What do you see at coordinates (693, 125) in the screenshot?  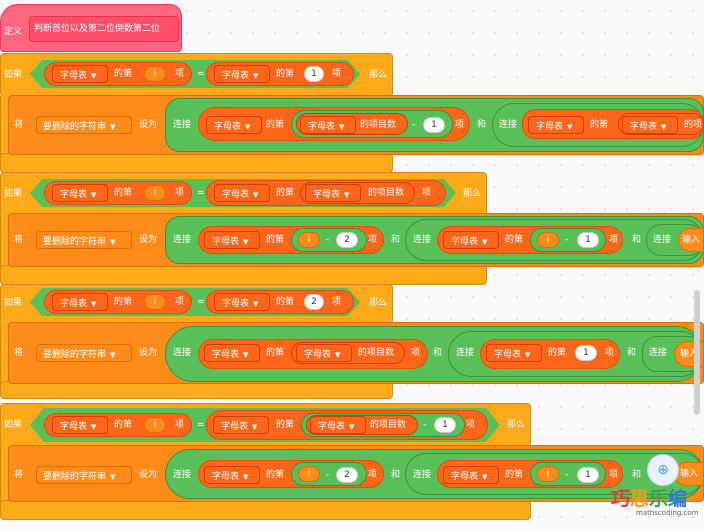 I see `length-label-truncated: 的项` at bounding box center [693, 125].